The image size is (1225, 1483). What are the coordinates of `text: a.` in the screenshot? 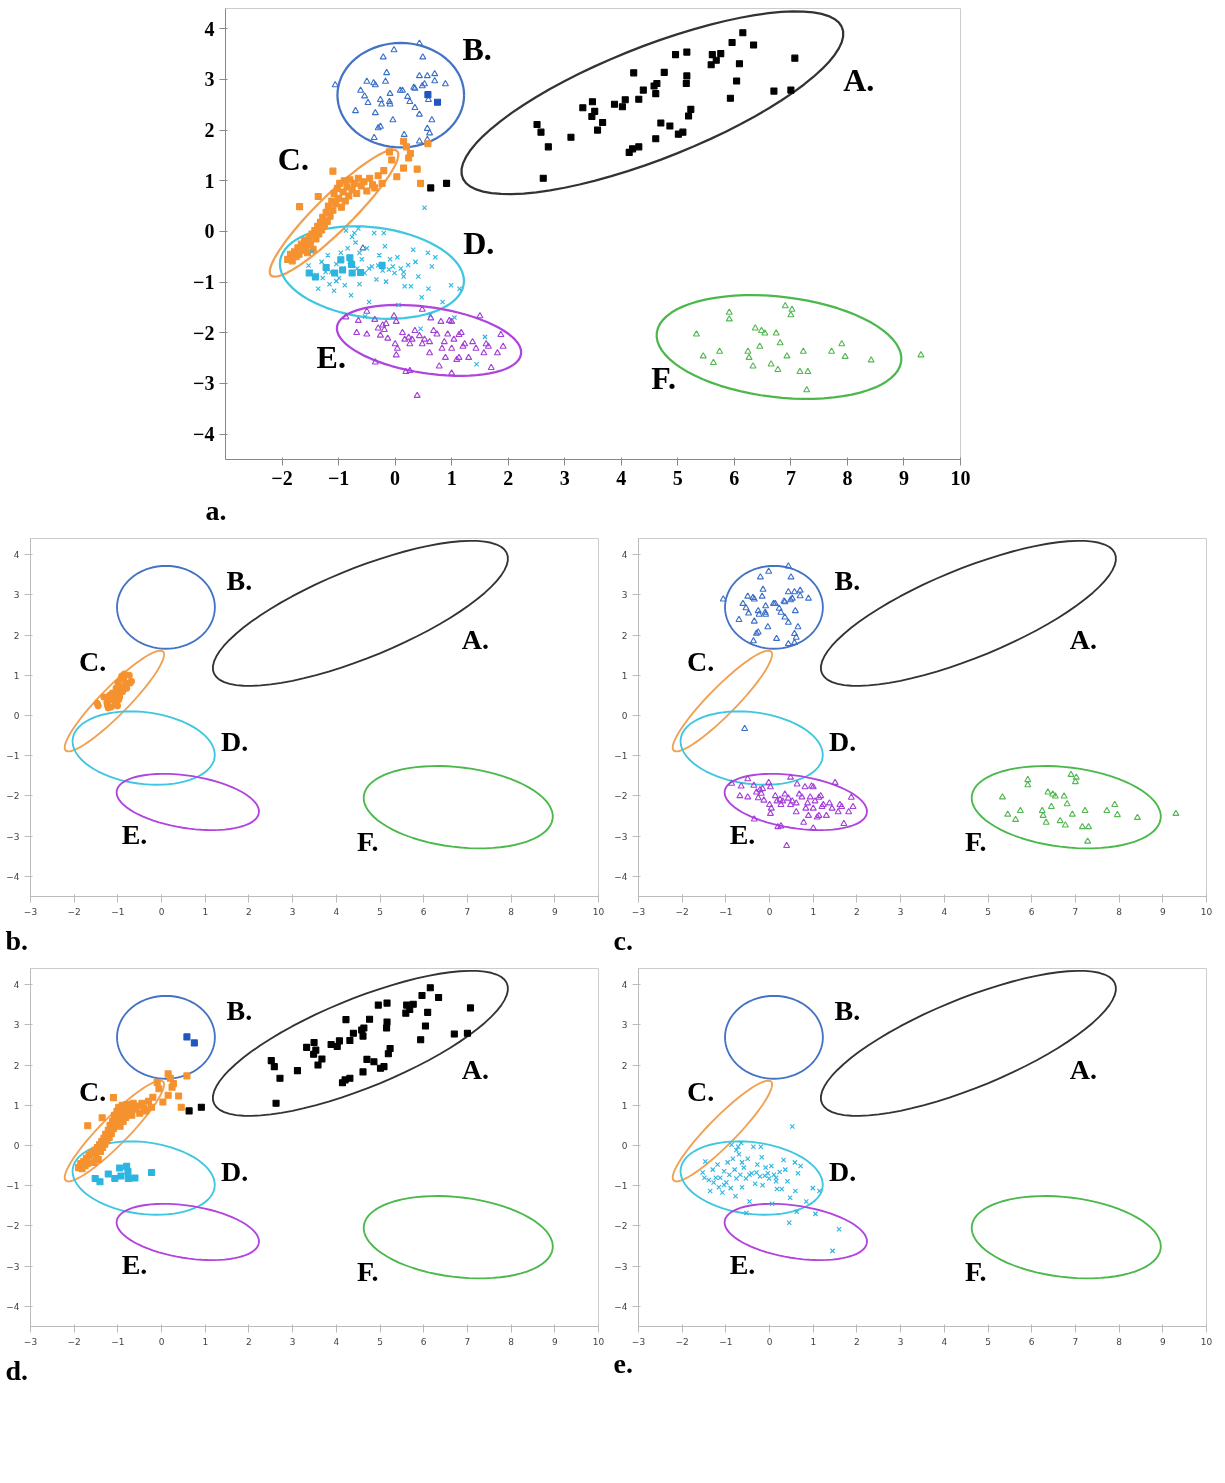 It's located at (216, 510).